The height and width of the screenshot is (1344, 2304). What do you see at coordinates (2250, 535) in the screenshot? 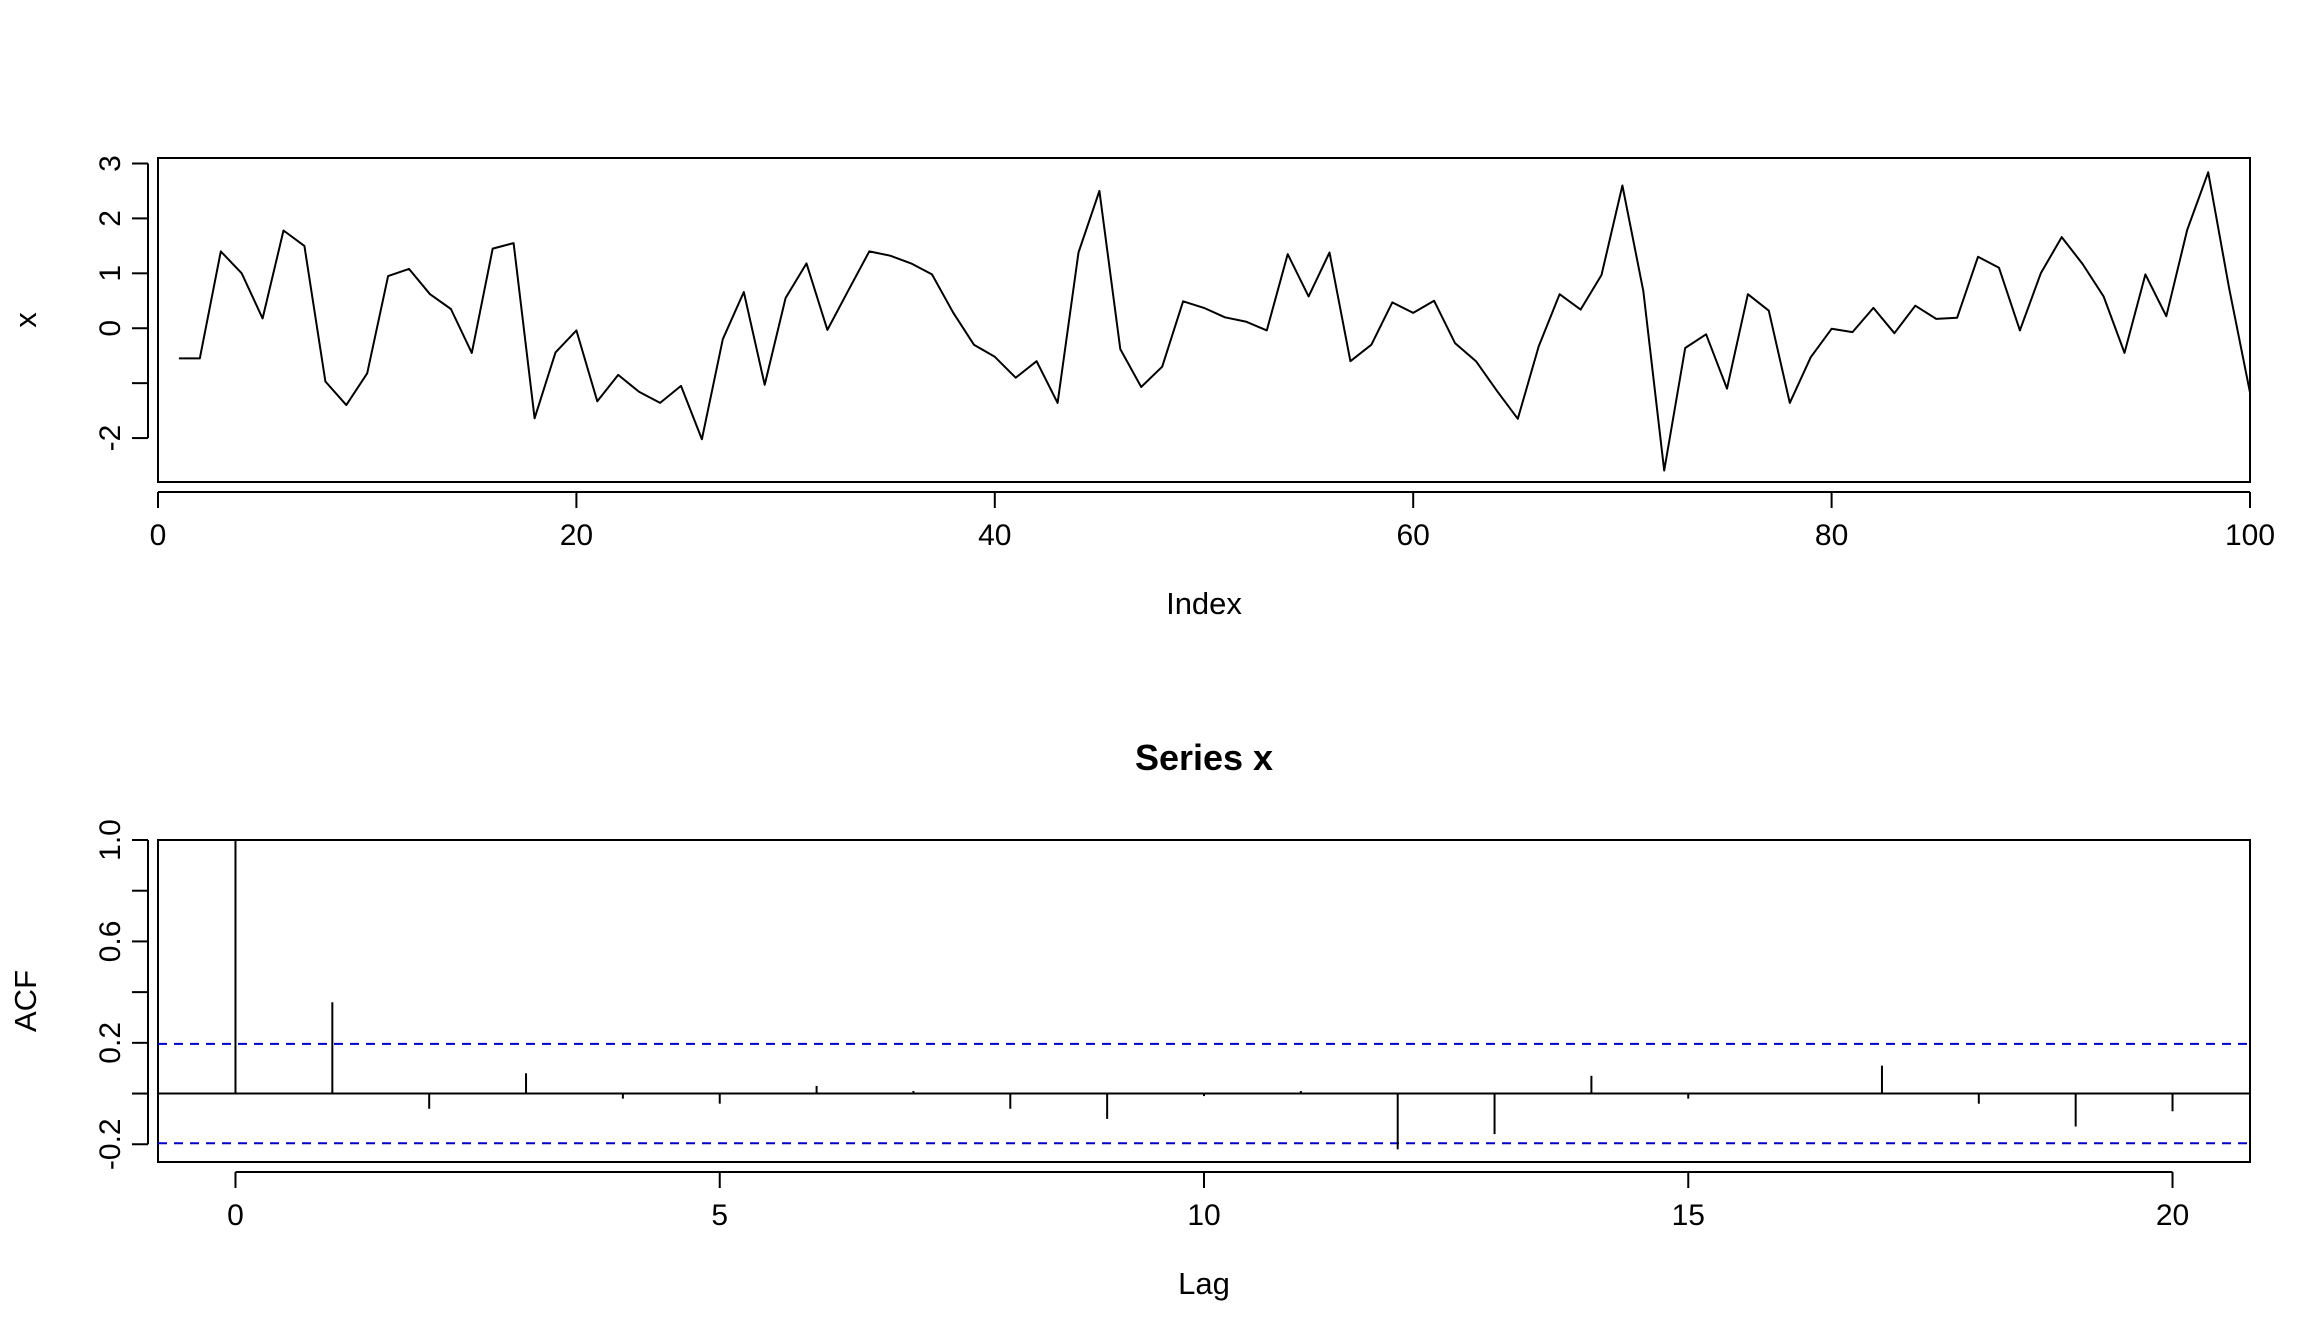
I see `x-tick-label: 100` at bounding box center [2250, 535].